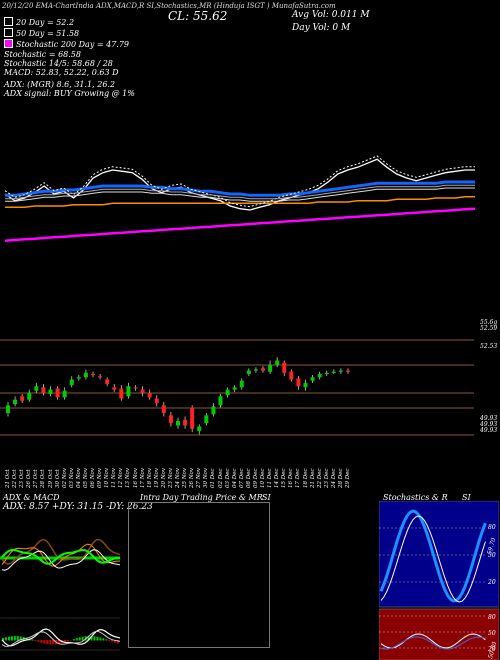  What do you see at coordinates (50, 478) in the screenshot?
I see `date-label: 29 Oct` at bounding box center [50, 478].